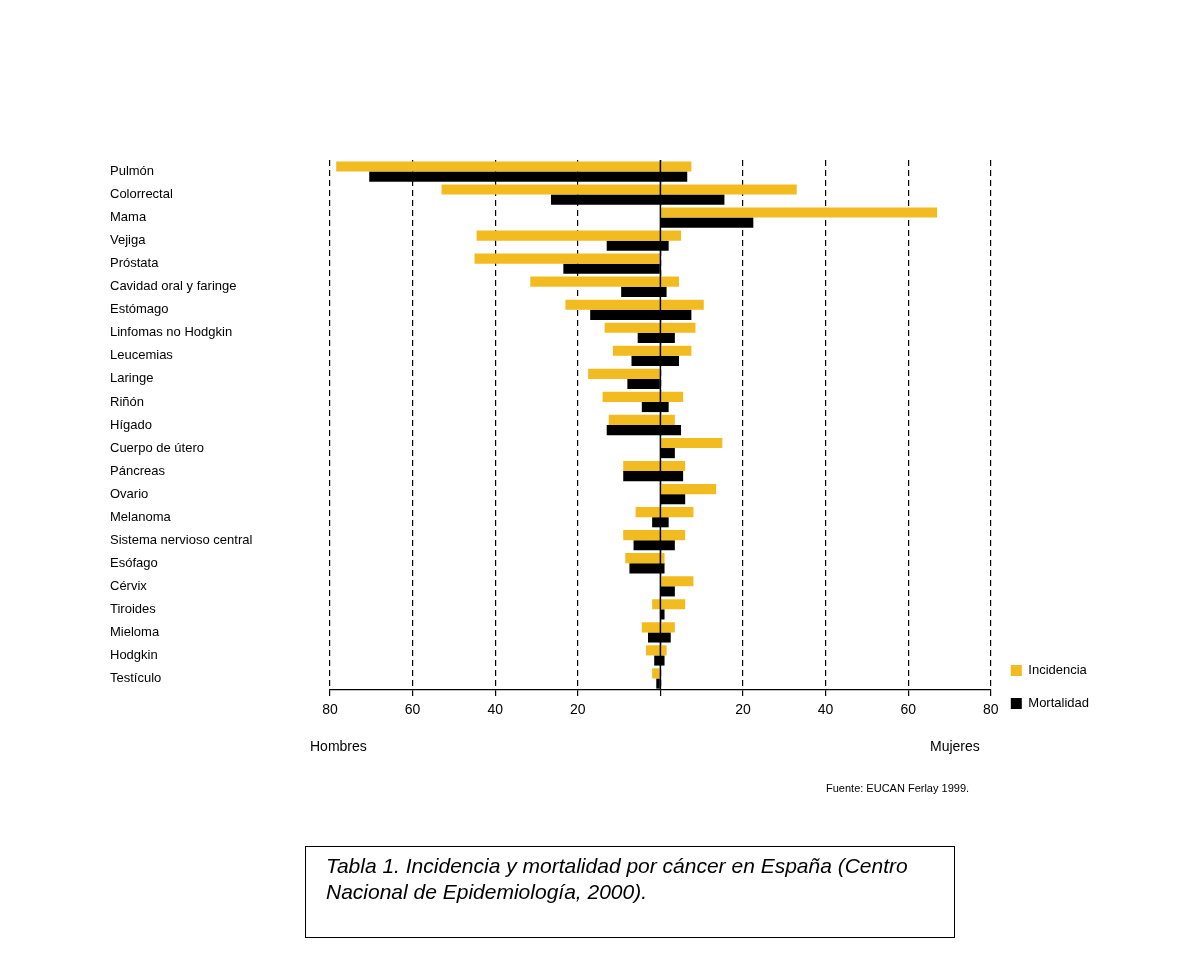 The image size is (1194, 965). What do you see at coordinates (127, 401) in the screenshot?
I see `y-tick-label: Riñón` at bounding box center [127, 401].